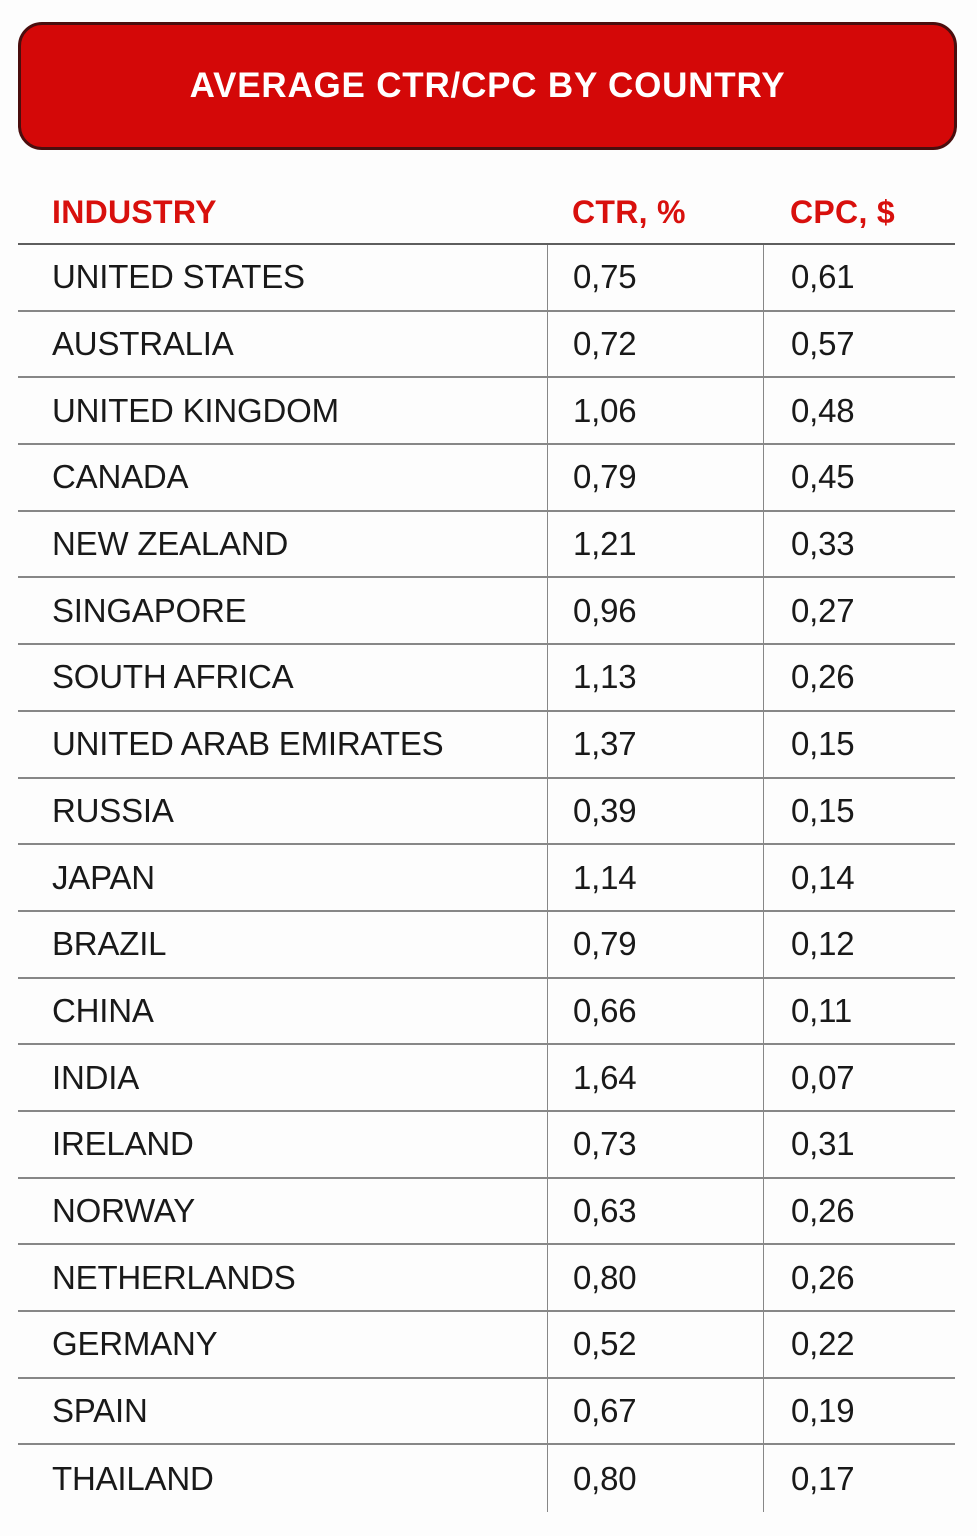 This screenshot has width=977, height=1536. Describe the element at coordinates (486, 812) in the screenshot. I see `table-row: RUSSIA 0,39 0,15` at that location.